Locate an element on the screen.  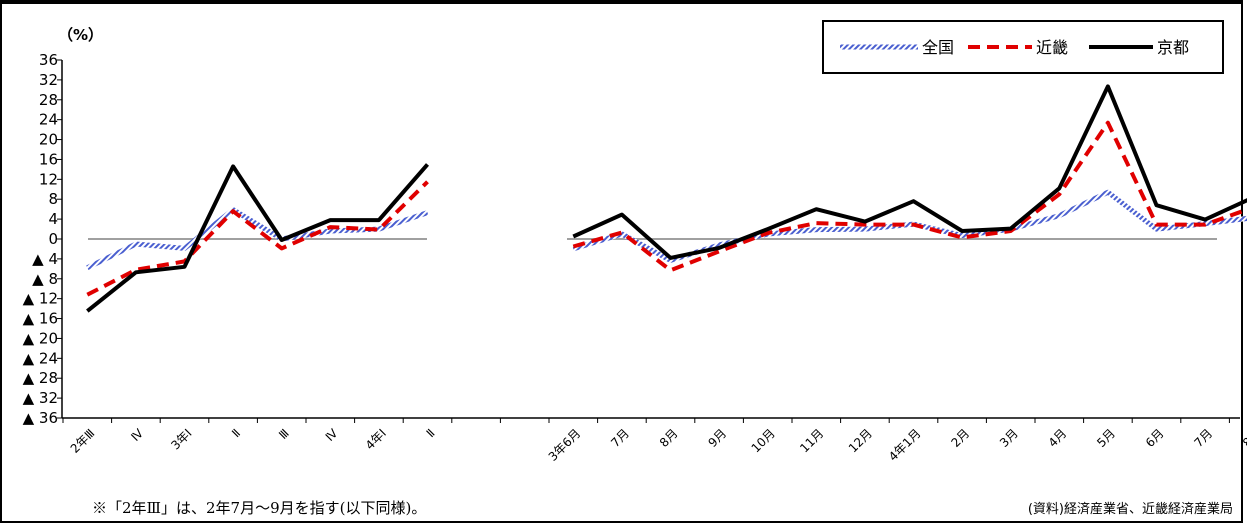
legend-label: 京都 is located at coordinates (1173, 47).